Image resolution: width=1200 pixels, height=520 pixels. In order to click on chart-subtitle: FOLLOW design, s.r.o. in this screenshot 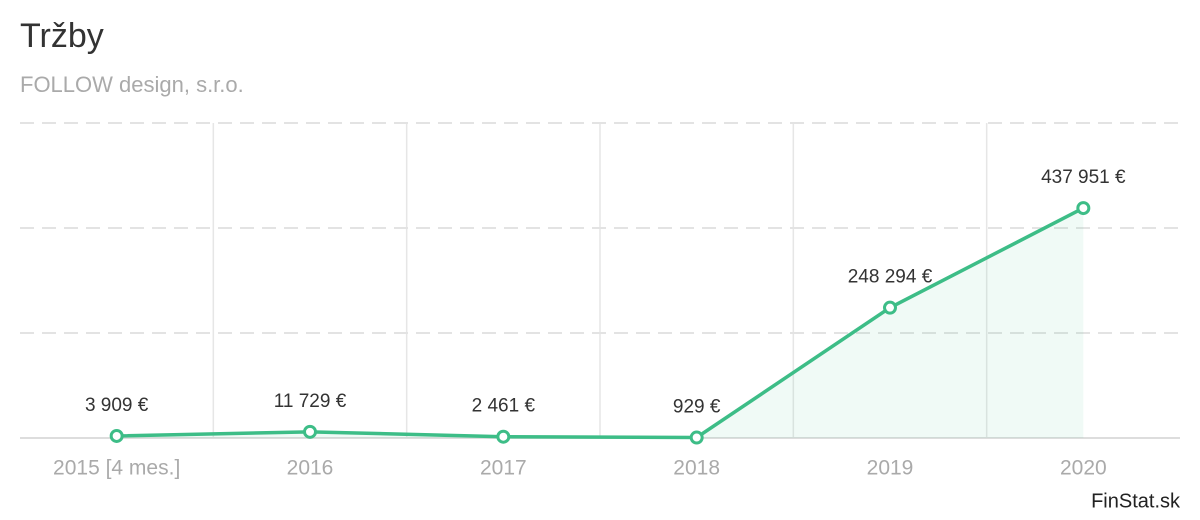, I will do `click(132, 84)`.